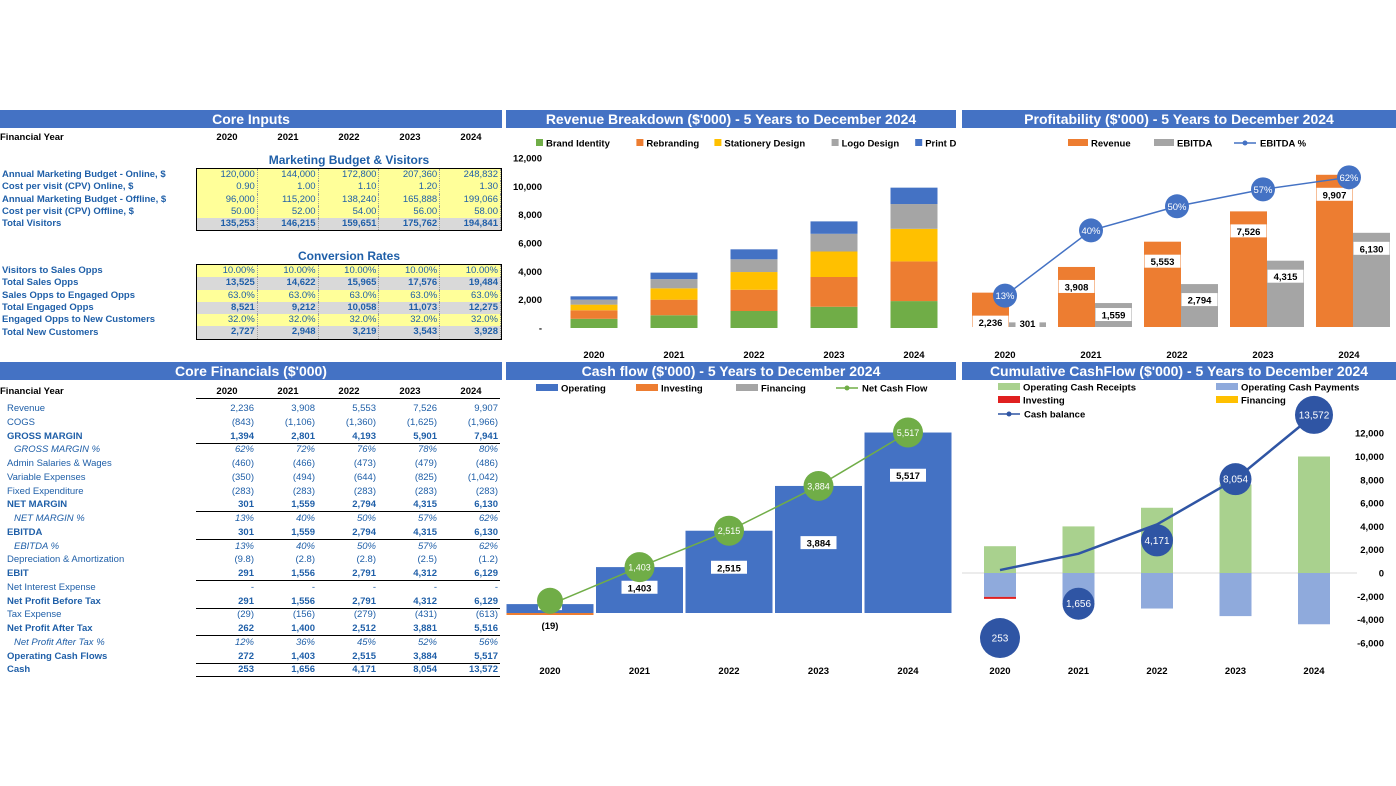 This screenshot has height=786, width=1396. I want to click on fin-cell: 5,517, so click(486, 656).